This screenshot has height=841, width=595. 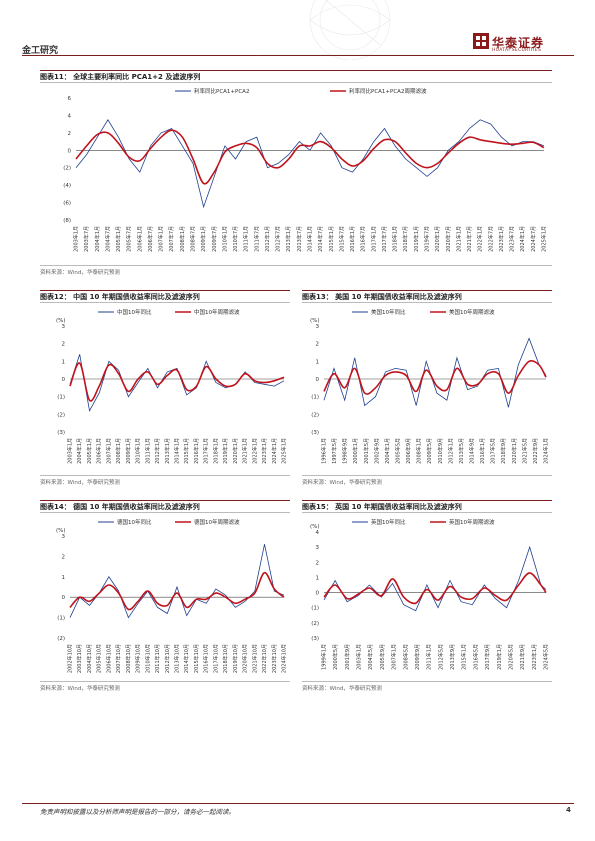 I want to click on x-tick-label: 2003年10月, so click(x=79, y=658).